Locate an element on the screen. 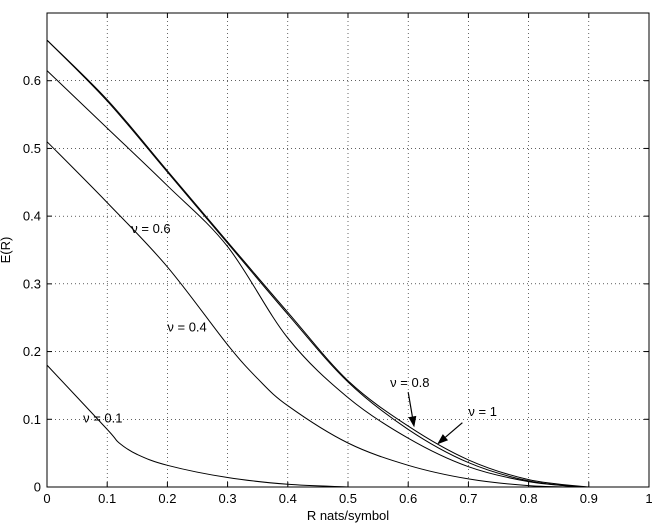  y-tick-label: 0.5 is located at coordinates (32, 148).